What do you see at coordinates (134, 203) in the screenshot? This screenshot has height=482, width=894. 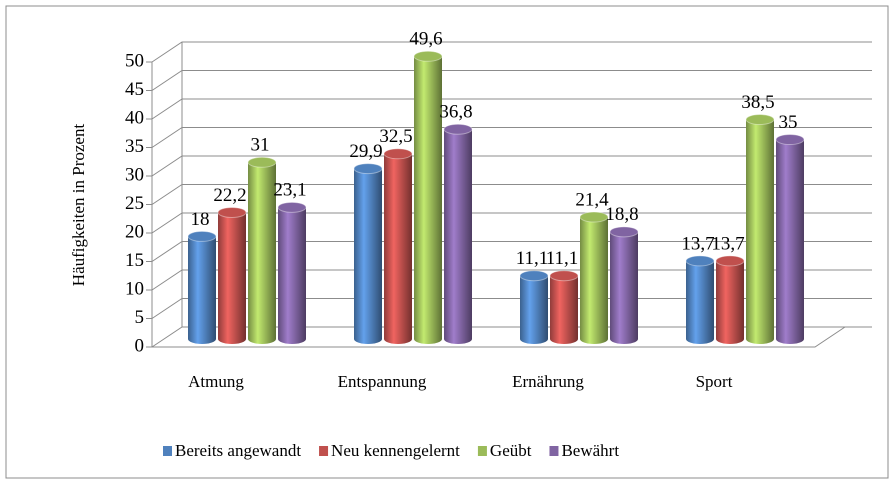 I see `y-tick-label: 25` at bounding box center [134, 203].